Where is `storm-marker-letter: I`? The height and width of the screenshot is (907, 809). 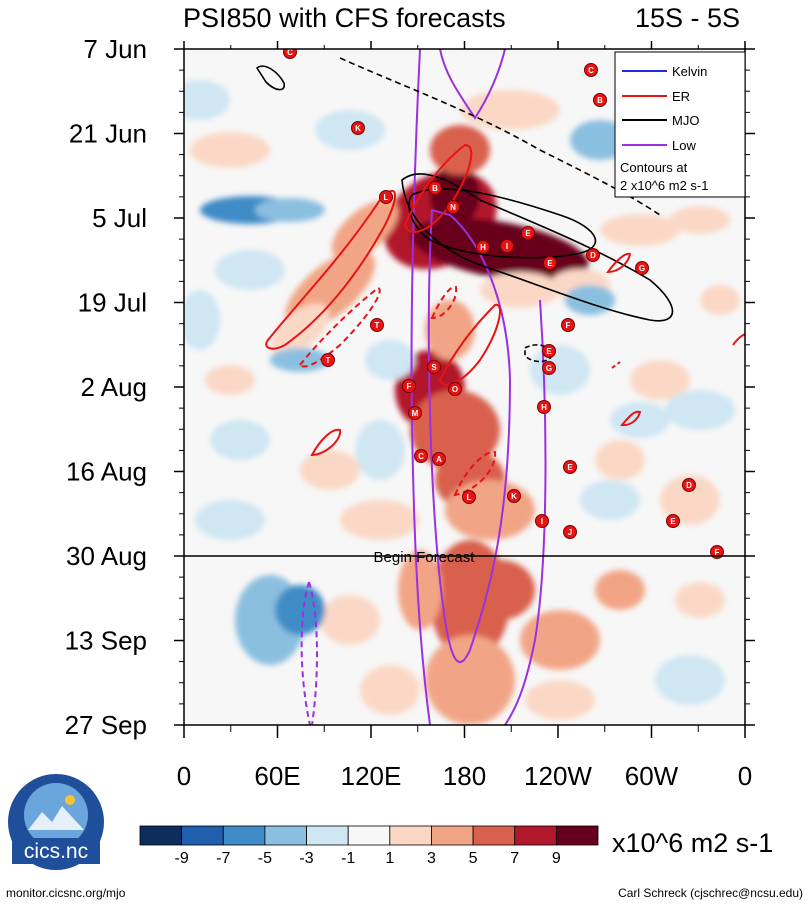 storm-marker-letter: I is located at coordinates (507, 246).